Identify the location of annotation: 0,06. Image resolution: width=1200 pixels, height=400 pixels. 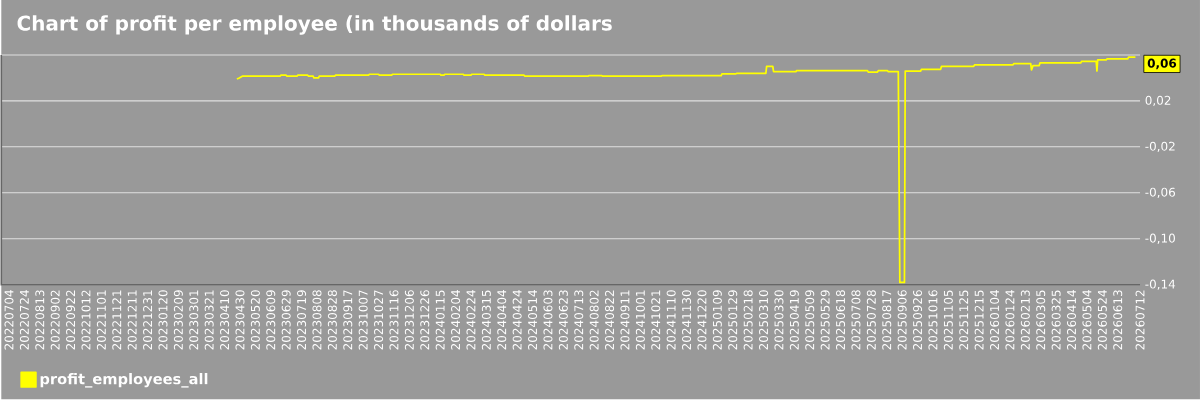
(1162, 64).